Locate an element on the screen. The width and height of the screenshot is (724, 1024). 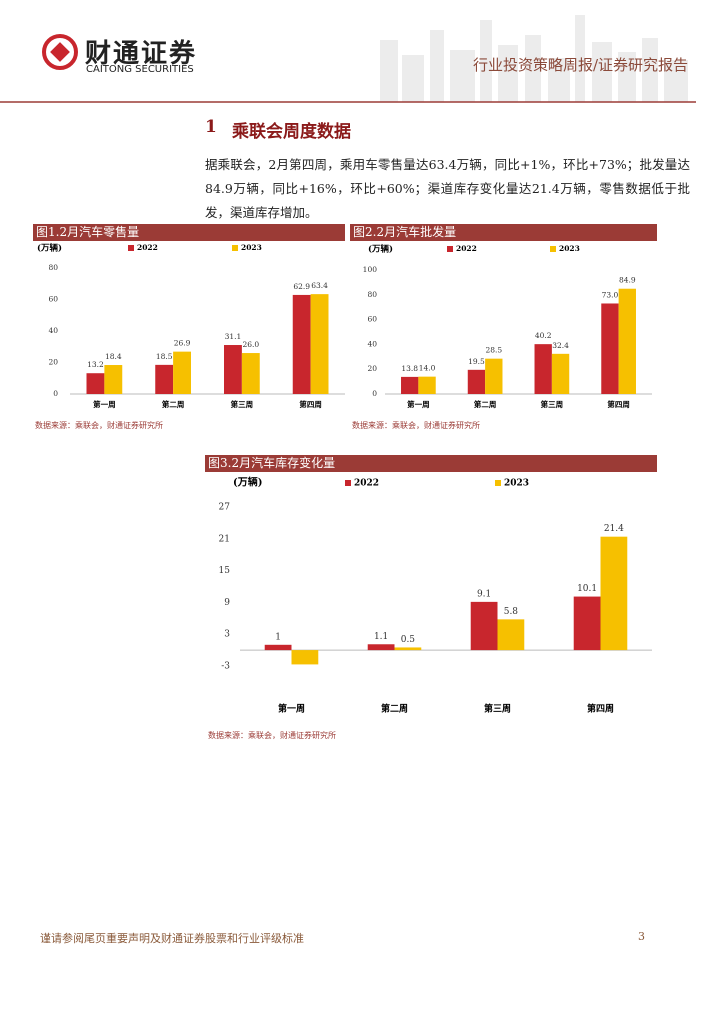
data-label: 9.1 is located at coordinates (484, 594).